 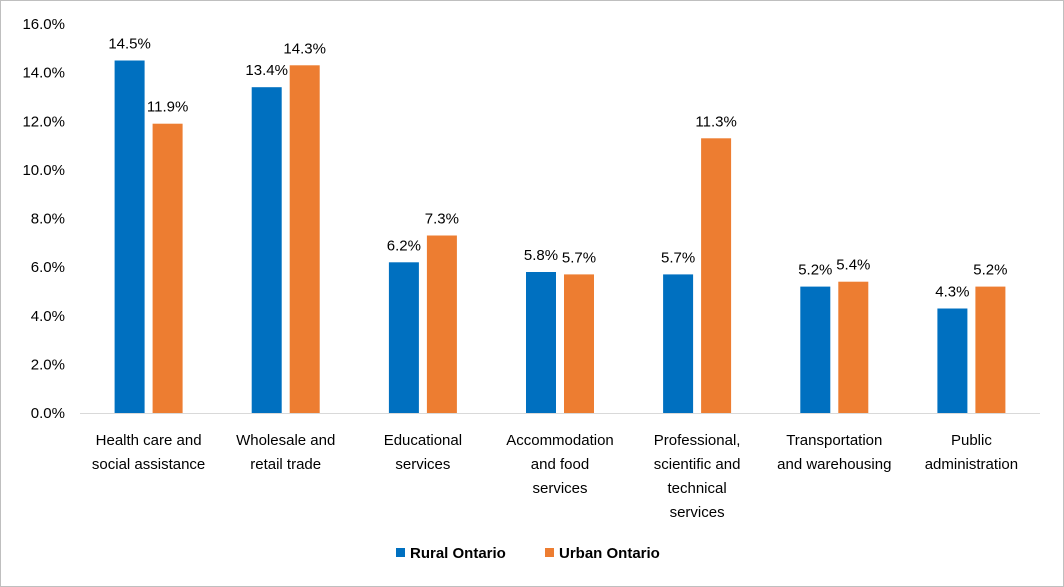 What do you see at coordinates (815, 270) in the screenshot?
I see `data-label-rural: 5.2%` at bounding box center [815, 270].